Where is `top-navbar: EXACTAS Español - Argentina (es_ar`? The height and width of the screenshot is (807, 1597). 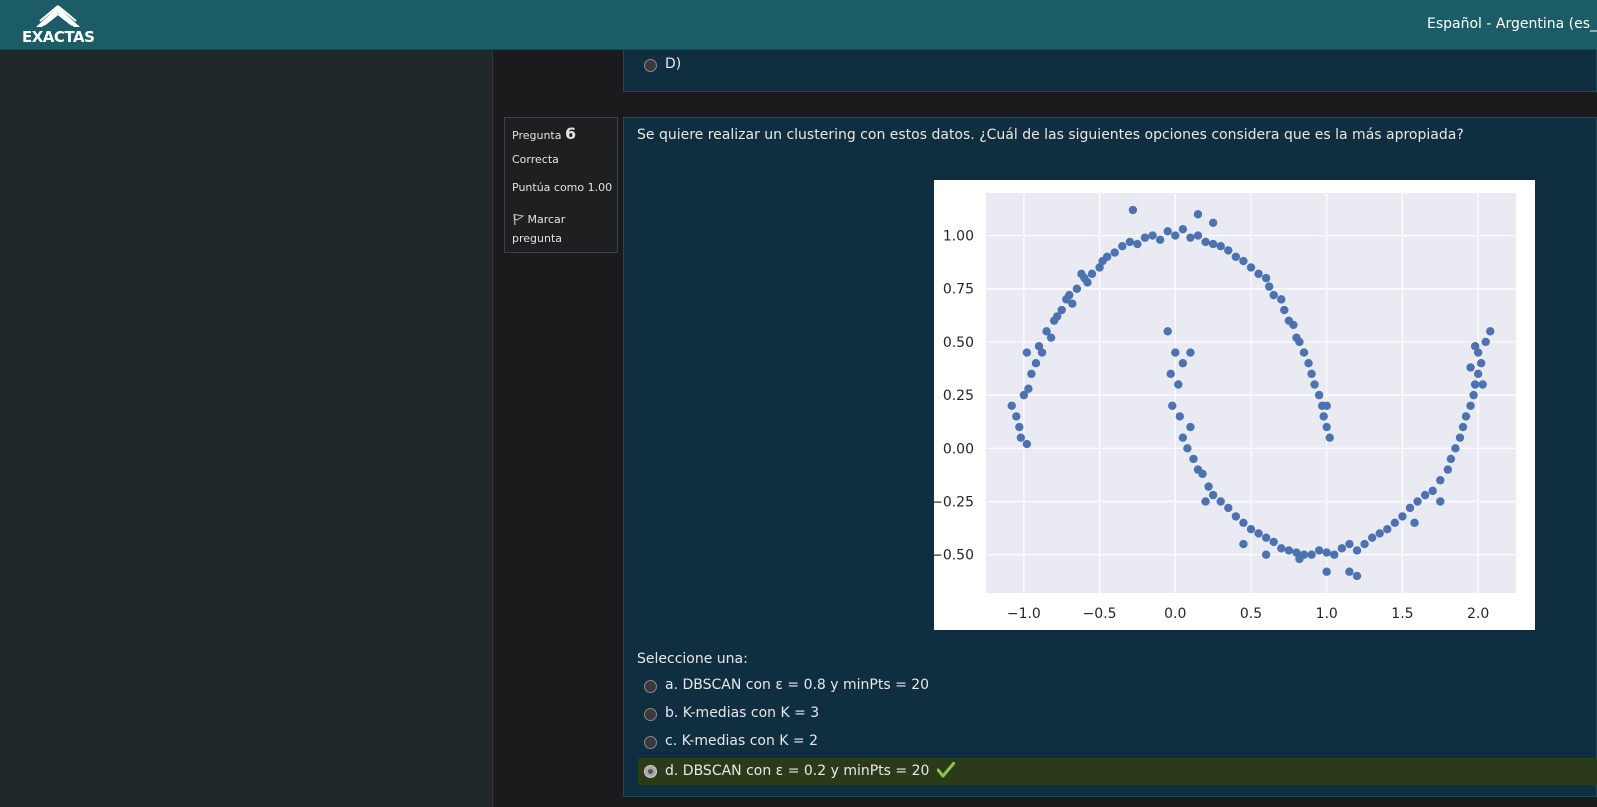
top-navbar: EXACTAS Español - Argentina (es_ar is located at coordinates (798, 25).